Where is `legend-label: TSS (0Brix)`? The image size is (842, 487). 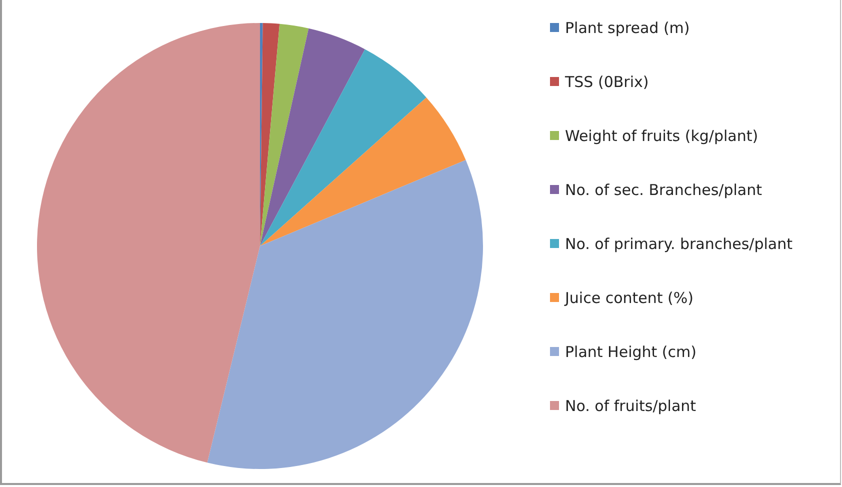 legend-label: TSS (0Brix) is located at coordinates (607, 82).